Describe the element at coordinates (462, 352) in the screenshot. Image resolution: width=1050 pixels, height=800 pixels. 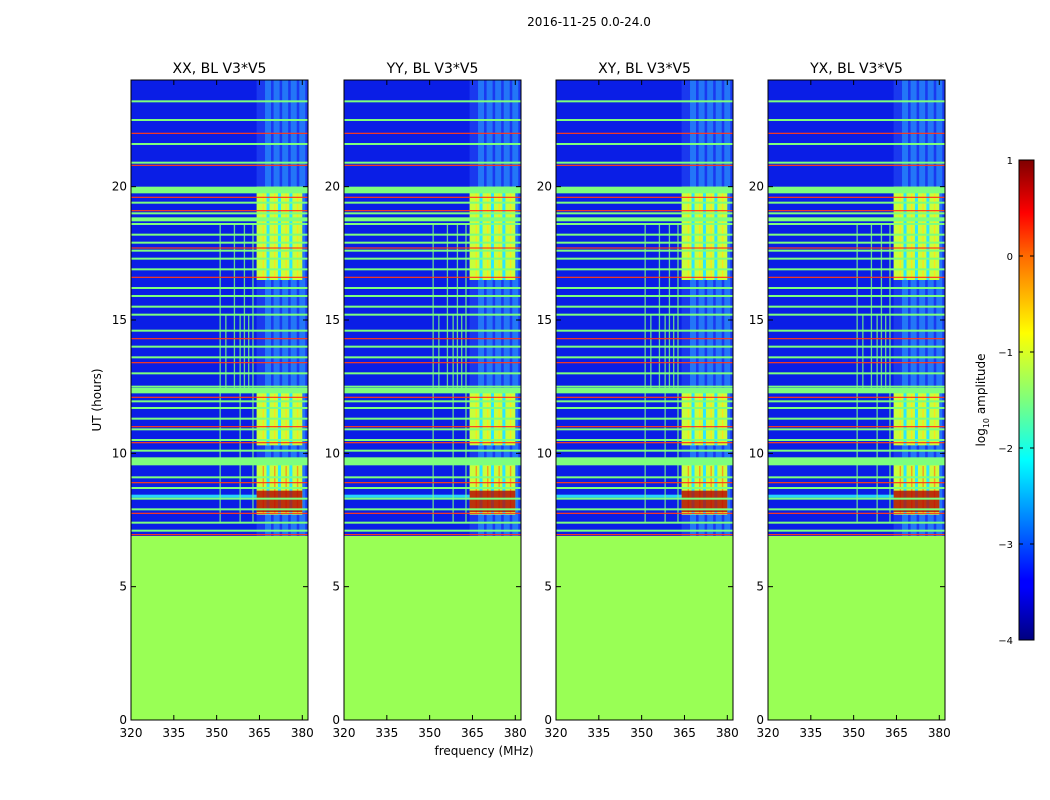
I see `spike-line` at that location.